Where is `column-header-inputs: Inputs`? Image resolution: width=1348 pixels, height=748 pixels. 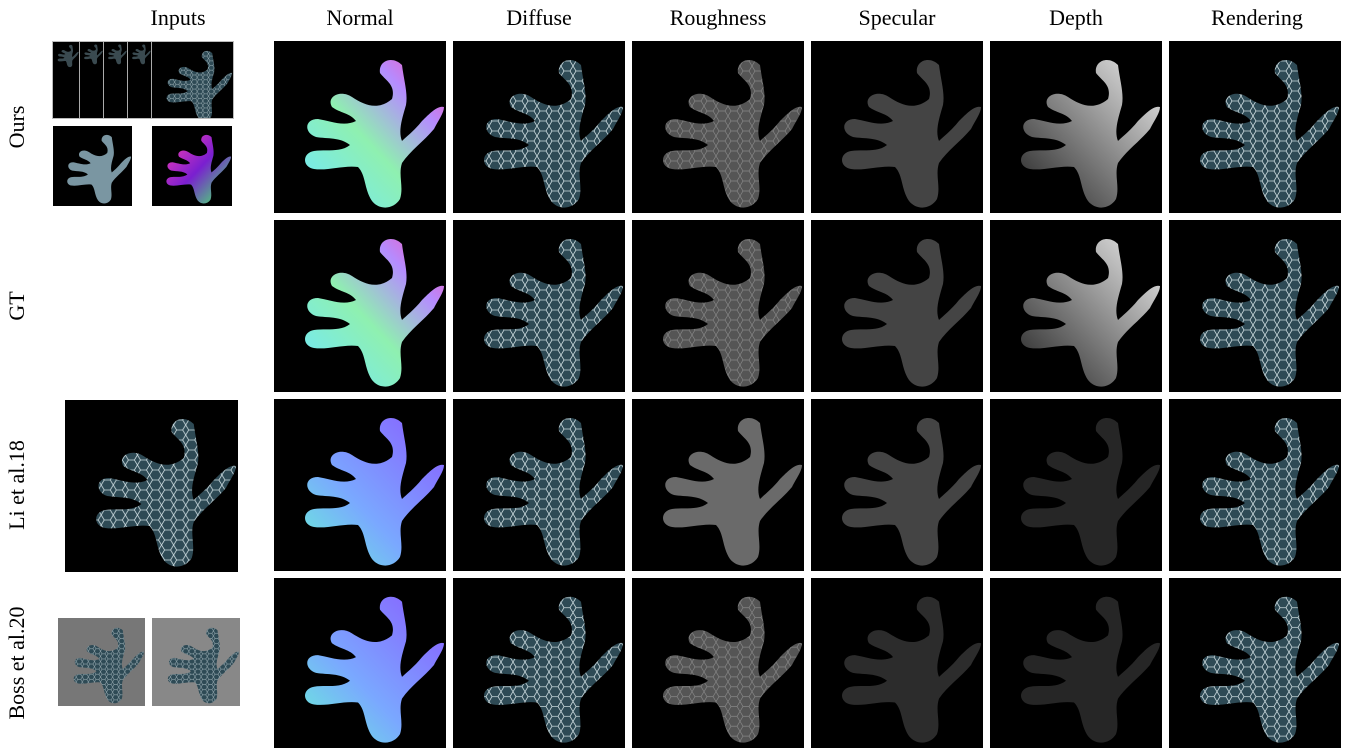 column-header-inputs: Inputs is located at coordinates (178, 17).